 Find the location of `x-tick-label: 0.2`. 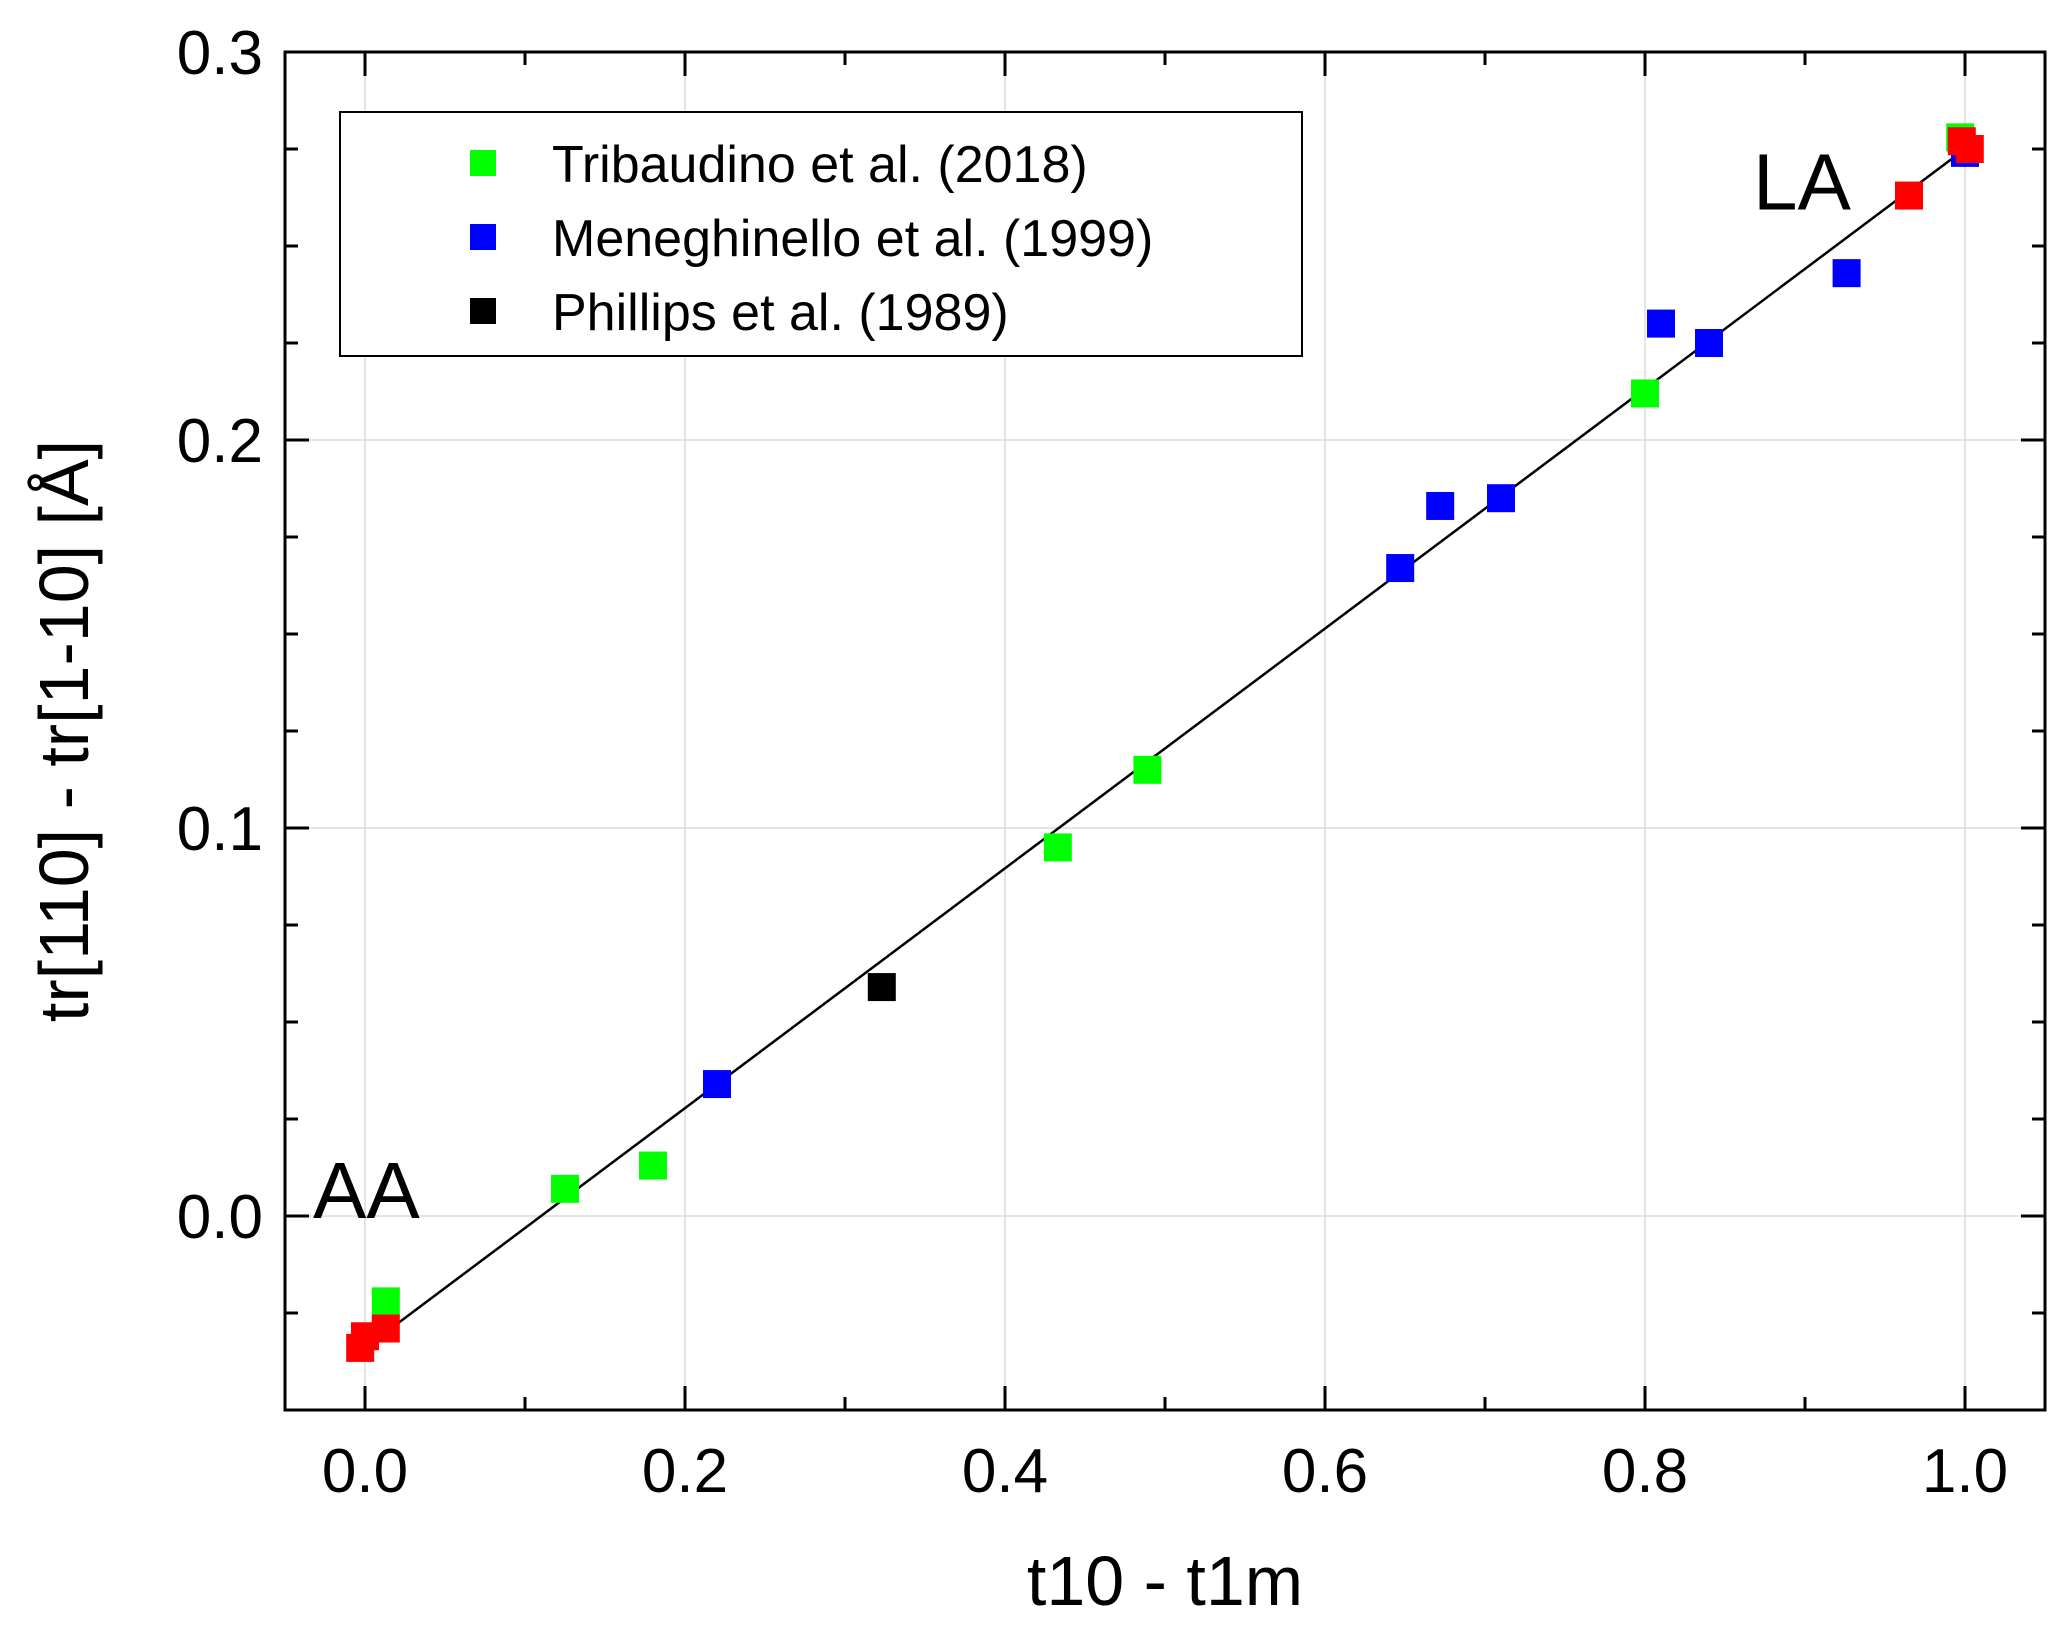

x-tick-label: 0.2 is located at coordinates (685, 1471).